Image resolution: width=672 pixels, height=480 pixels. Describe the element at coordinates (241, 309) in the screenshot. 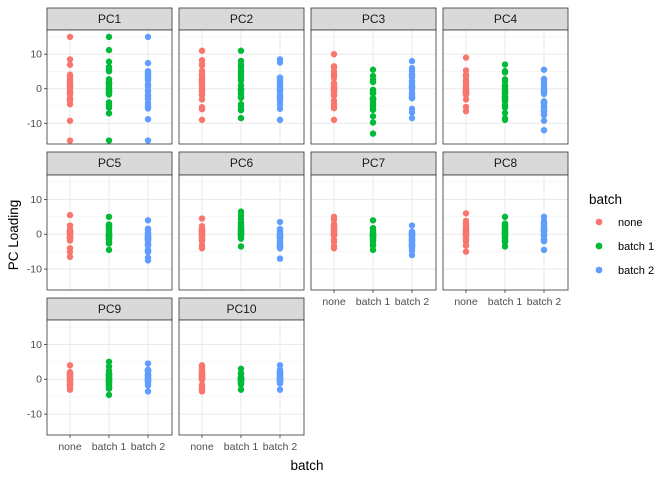

I see `facet-strip-label: PC10` at that location.